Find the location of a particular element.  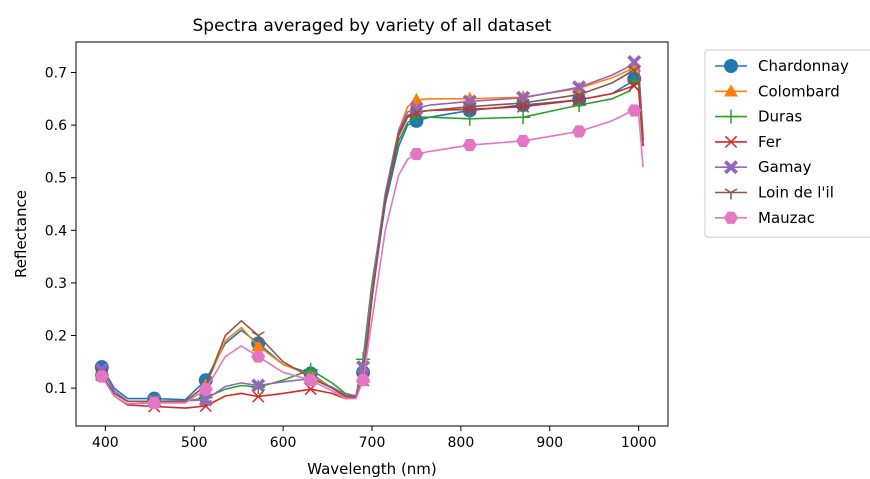

legend-entry: Colombard is located at coordinates (777, 91).